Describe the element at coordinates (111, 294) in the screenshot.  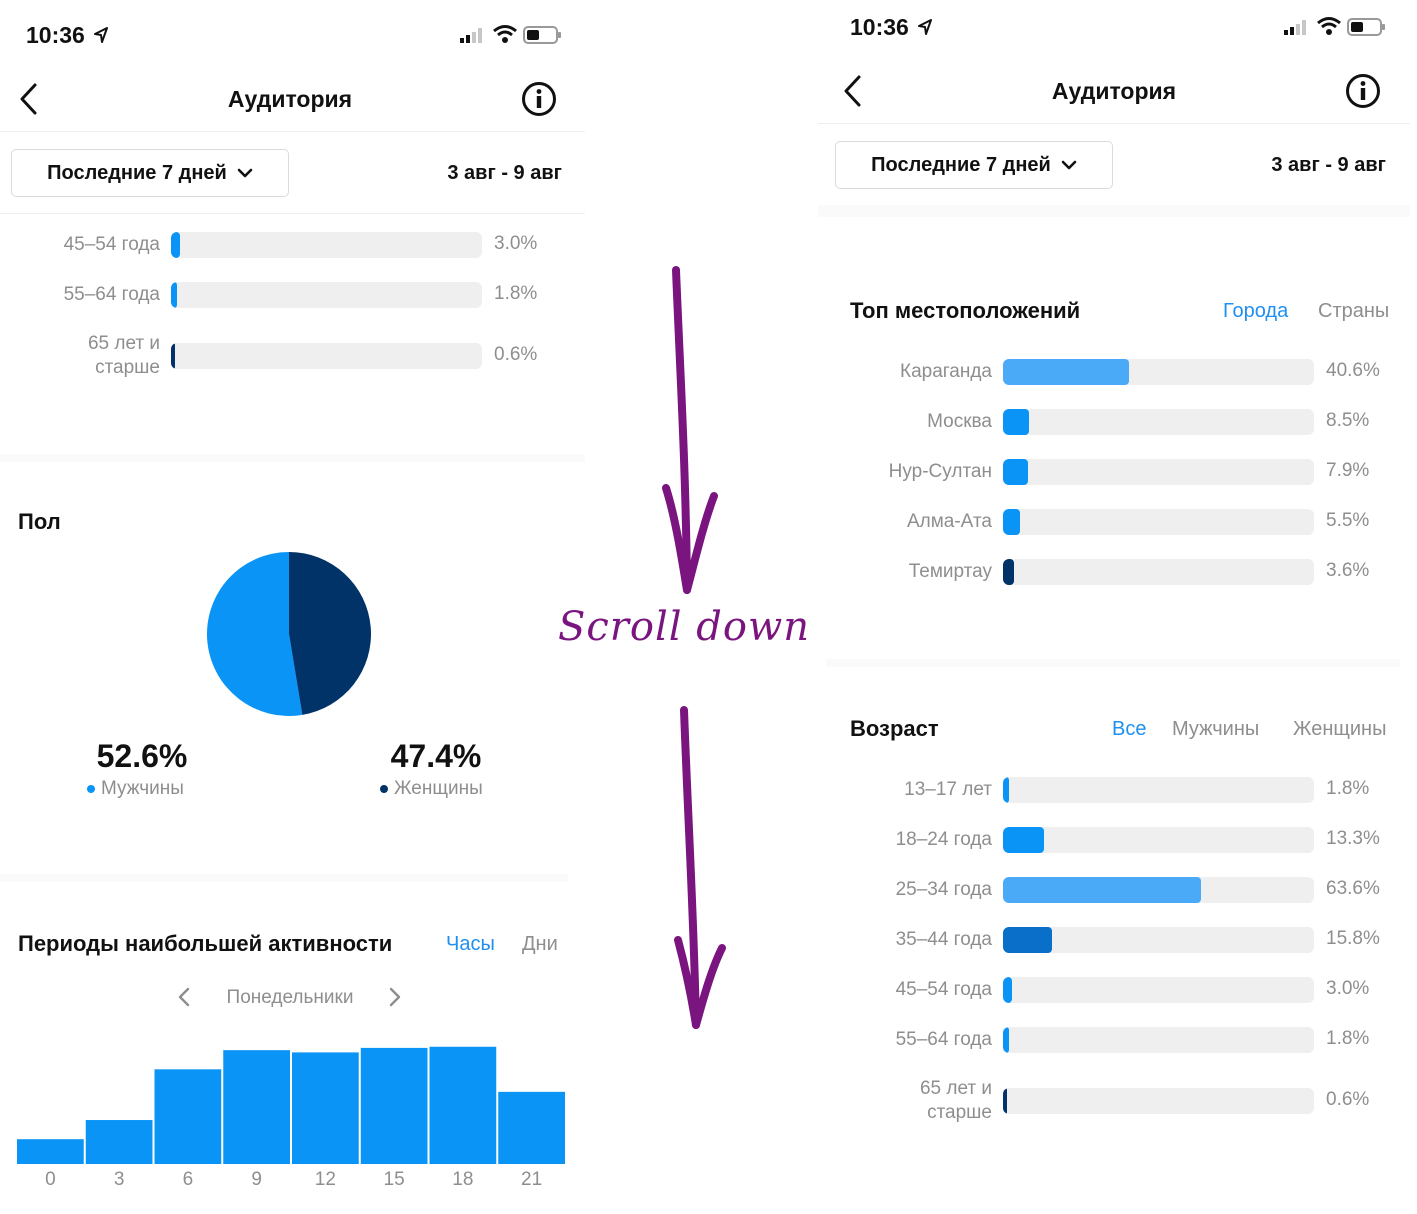
I see `left-age-label: 55–64 года` at that location.